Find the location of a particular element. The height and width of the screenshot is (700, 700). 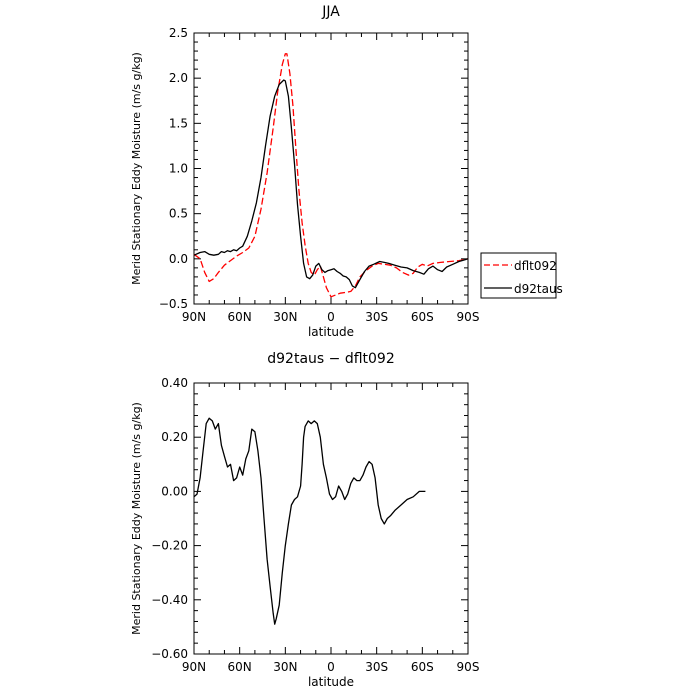

legend: dflt092 d92taus is located at coordinates (521, 275).